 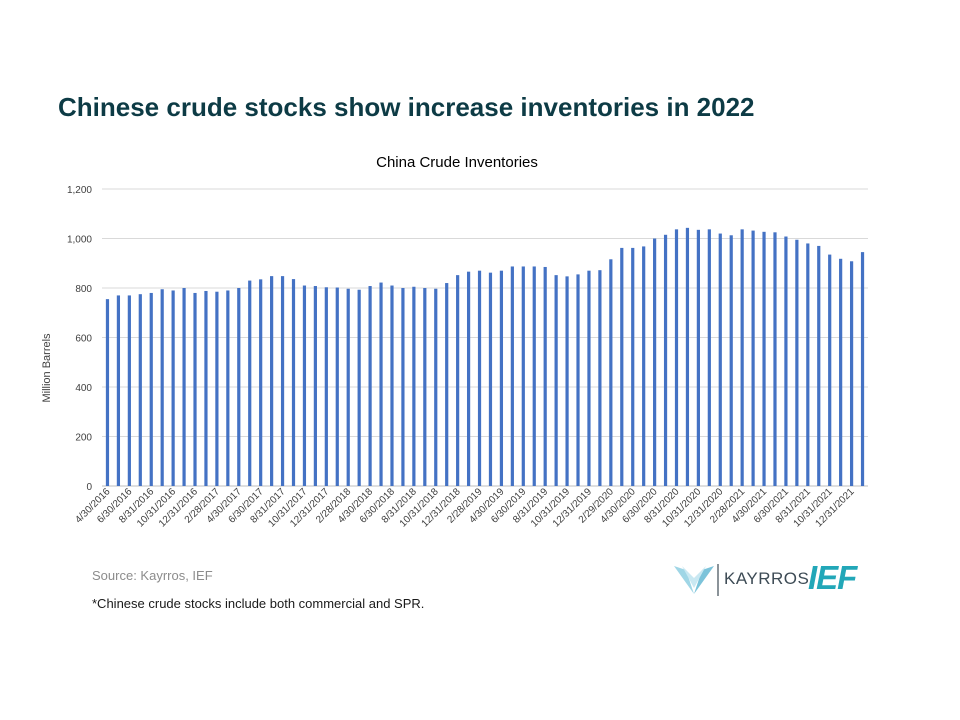 I want to click on y-tick-label: 800, so click(x=83, y=289).